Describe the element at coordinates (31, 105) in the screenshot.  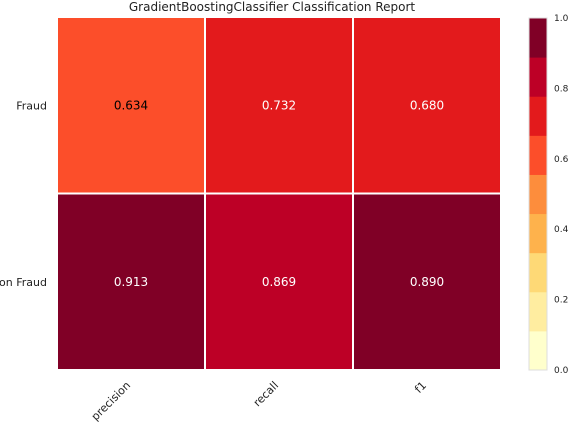
I see `row-label: Fraud` at that location.